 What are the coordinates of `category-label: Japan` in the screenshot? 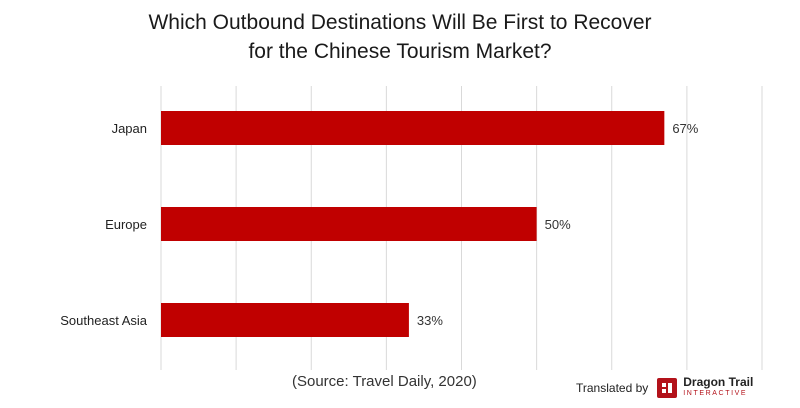 It's located at (129, 128).